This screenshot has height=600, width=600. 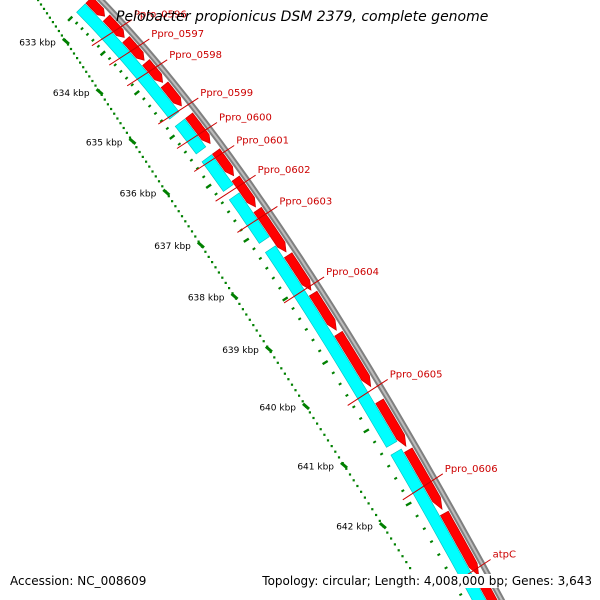 I want to click on gene-label: Ppro_0604, so click(x=352, y=272).